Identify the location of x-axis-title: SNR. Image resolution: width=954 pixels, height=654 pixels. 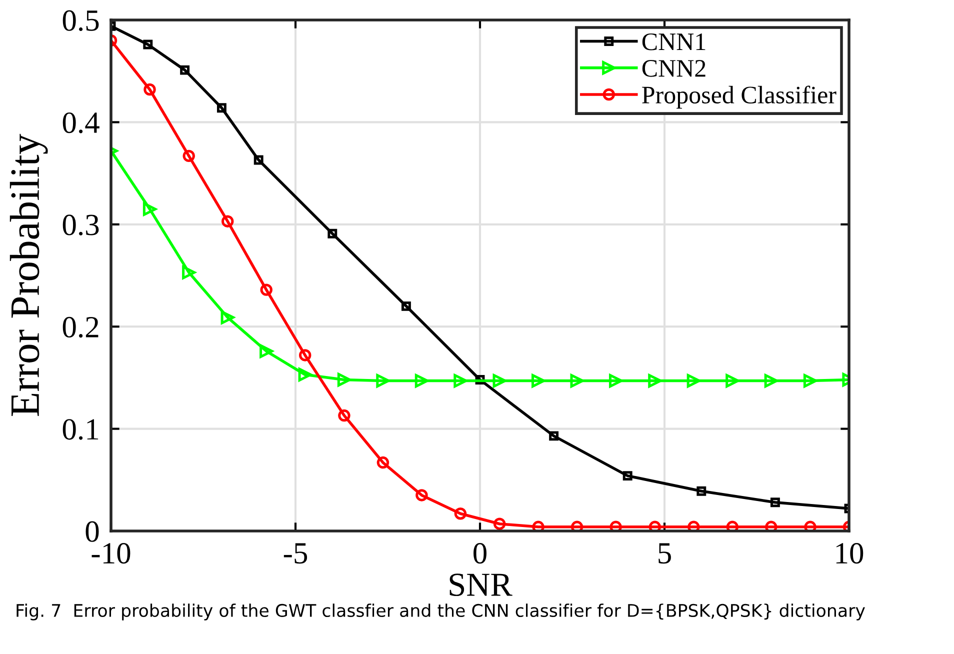
(481, 585).